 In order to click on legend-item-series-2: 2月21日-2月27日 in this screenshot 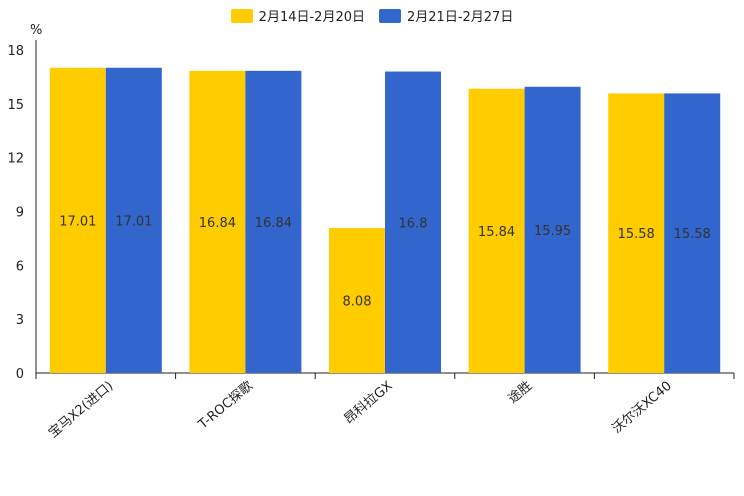, I will do `click(446, 15)`.